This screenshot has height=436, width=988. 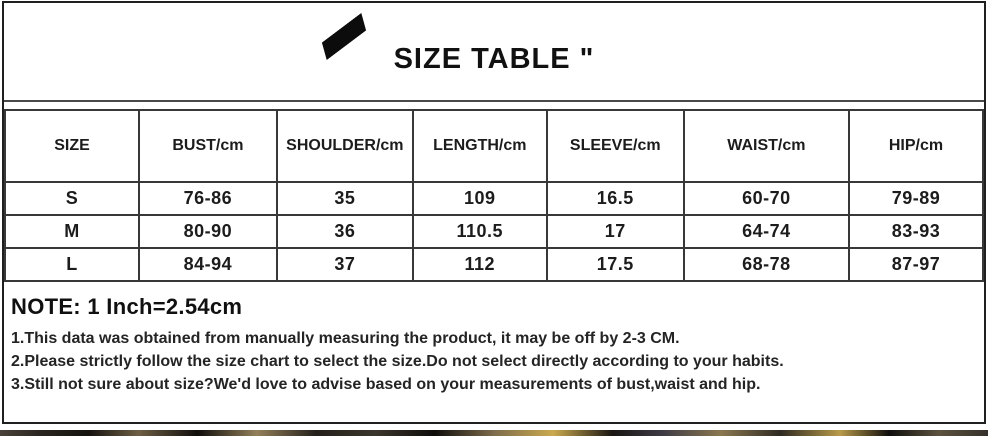 What do you see at coordinates (766, 231) in the screenshot?
I see `cell-waist: 64-74` at bounding box center [766, 231].